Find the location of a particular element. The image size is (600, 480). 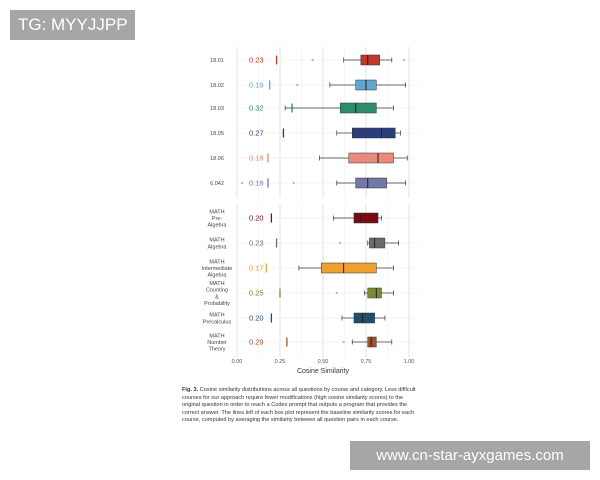

row-label: Pre- is located at coordinates (217, 219).